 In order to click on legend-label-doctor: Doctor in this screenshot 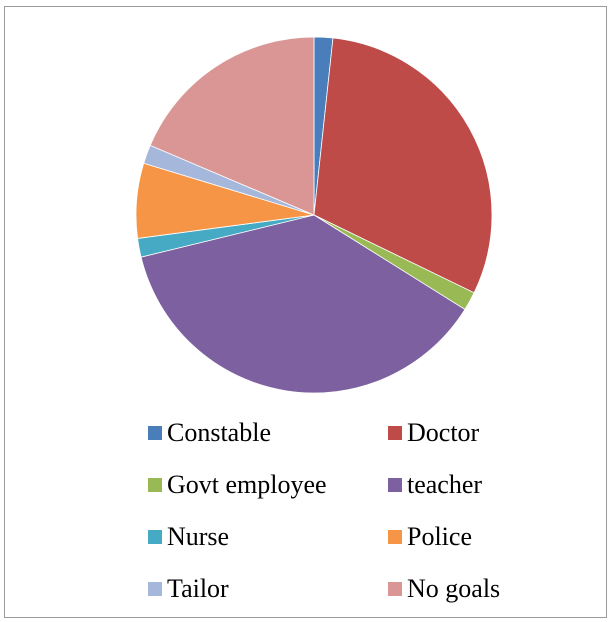, I will do `click(443, 432)`.